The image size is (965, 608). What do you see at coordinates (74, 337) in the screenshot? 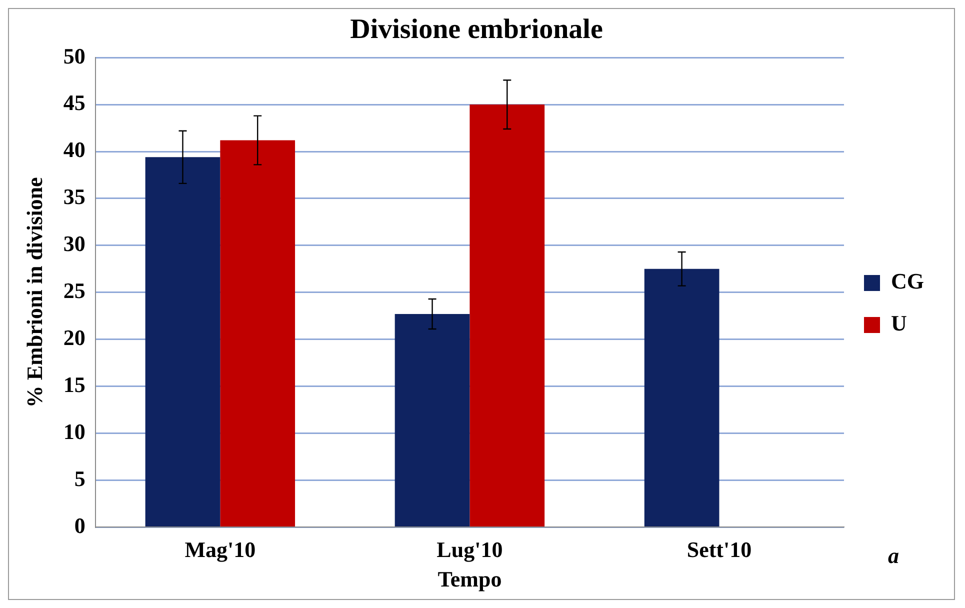
I see `y-tick-label: 20` at bounding box center [74, 337].